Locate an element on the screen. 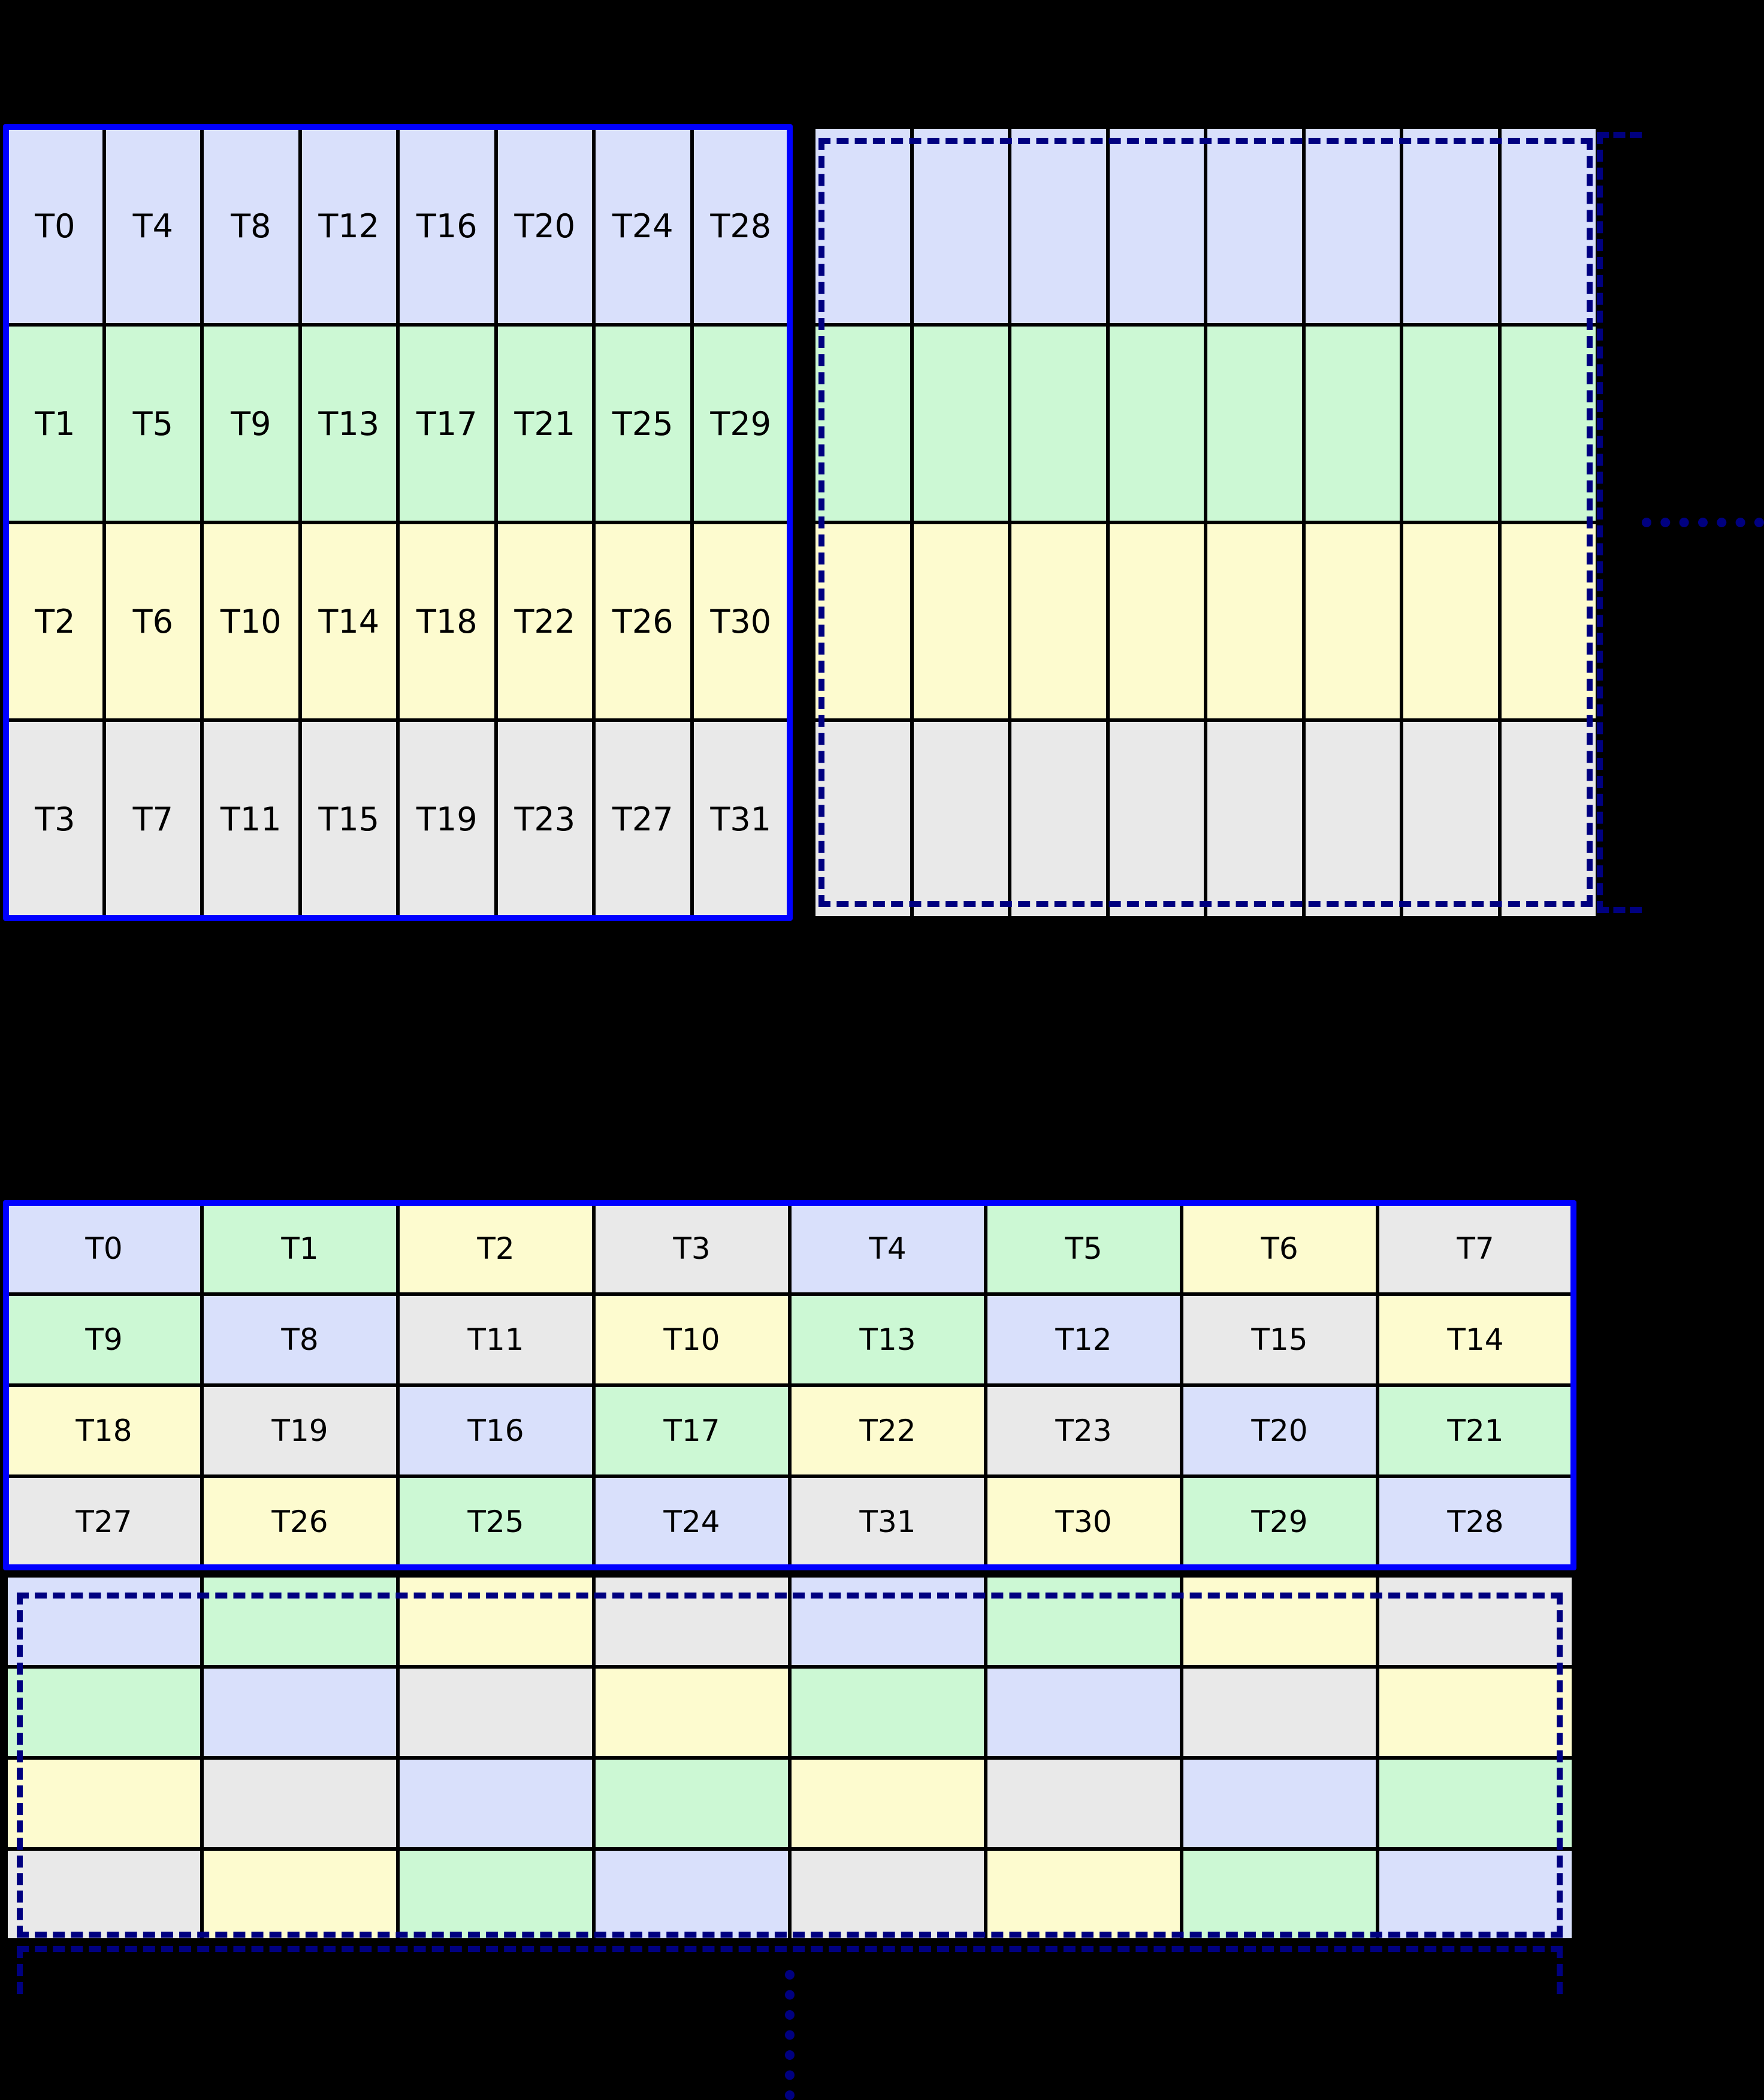 The width and height of the screenshot is (1764, 2100). continuation-bracket-bottom is located at coordinates (790, 1970).